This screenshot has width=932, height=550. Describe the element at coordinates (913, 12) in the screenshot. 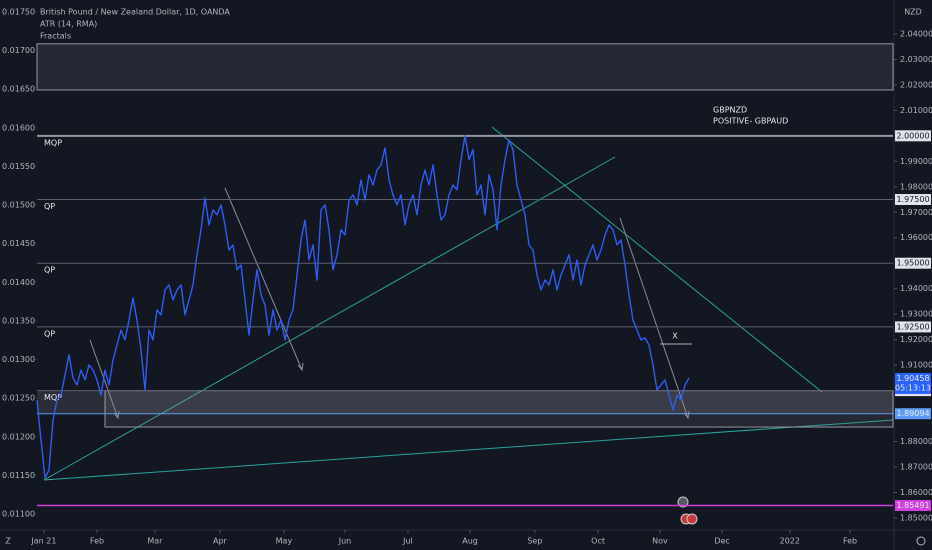

I see `currency-label: NZD` at that location.